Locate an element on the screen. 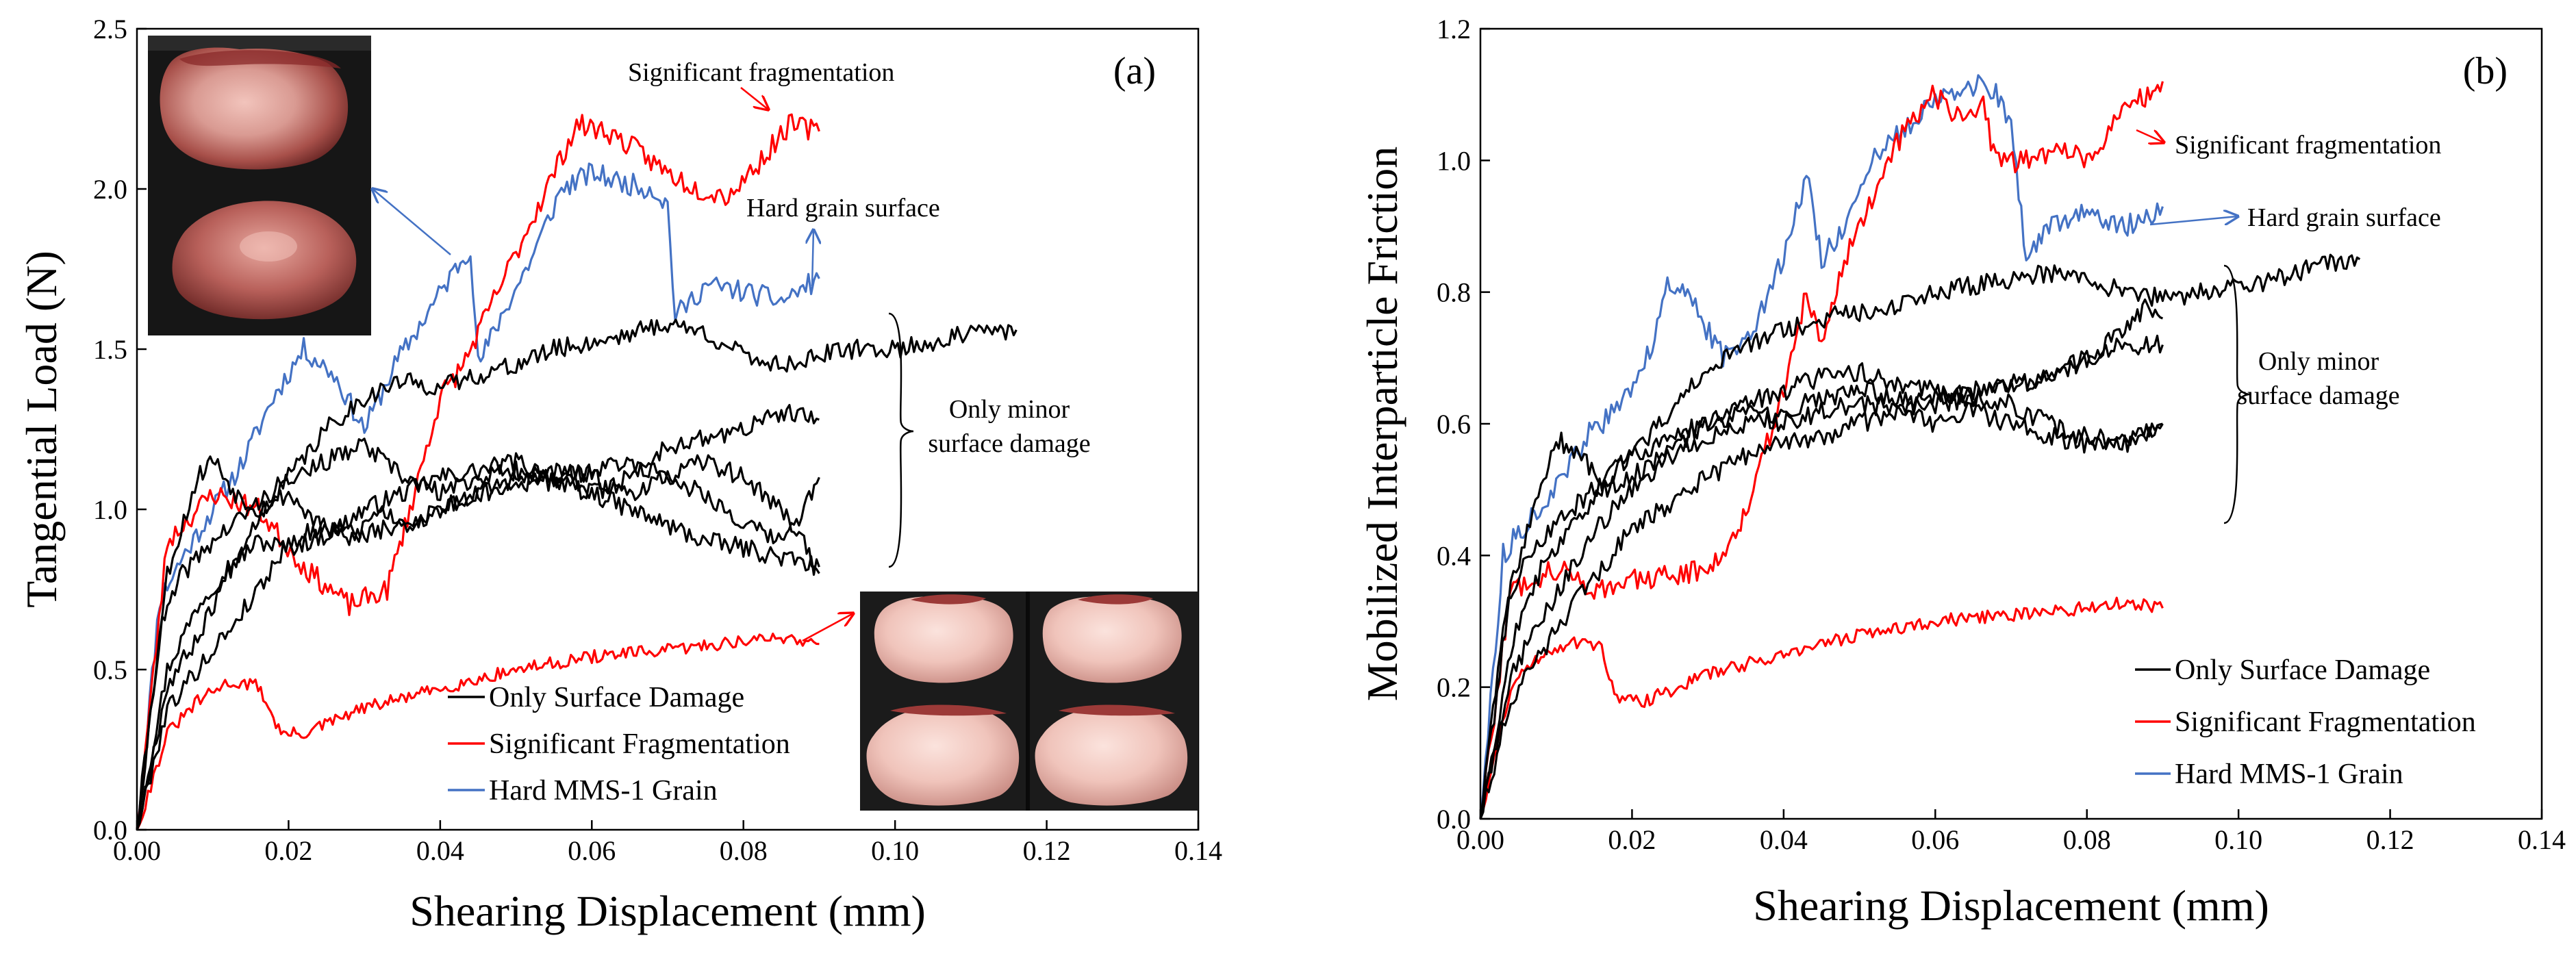 Image resolution: width=2576 pixels, height=953 pixels. b-arrow-hard-grain is located at coordinates (2193, 221).